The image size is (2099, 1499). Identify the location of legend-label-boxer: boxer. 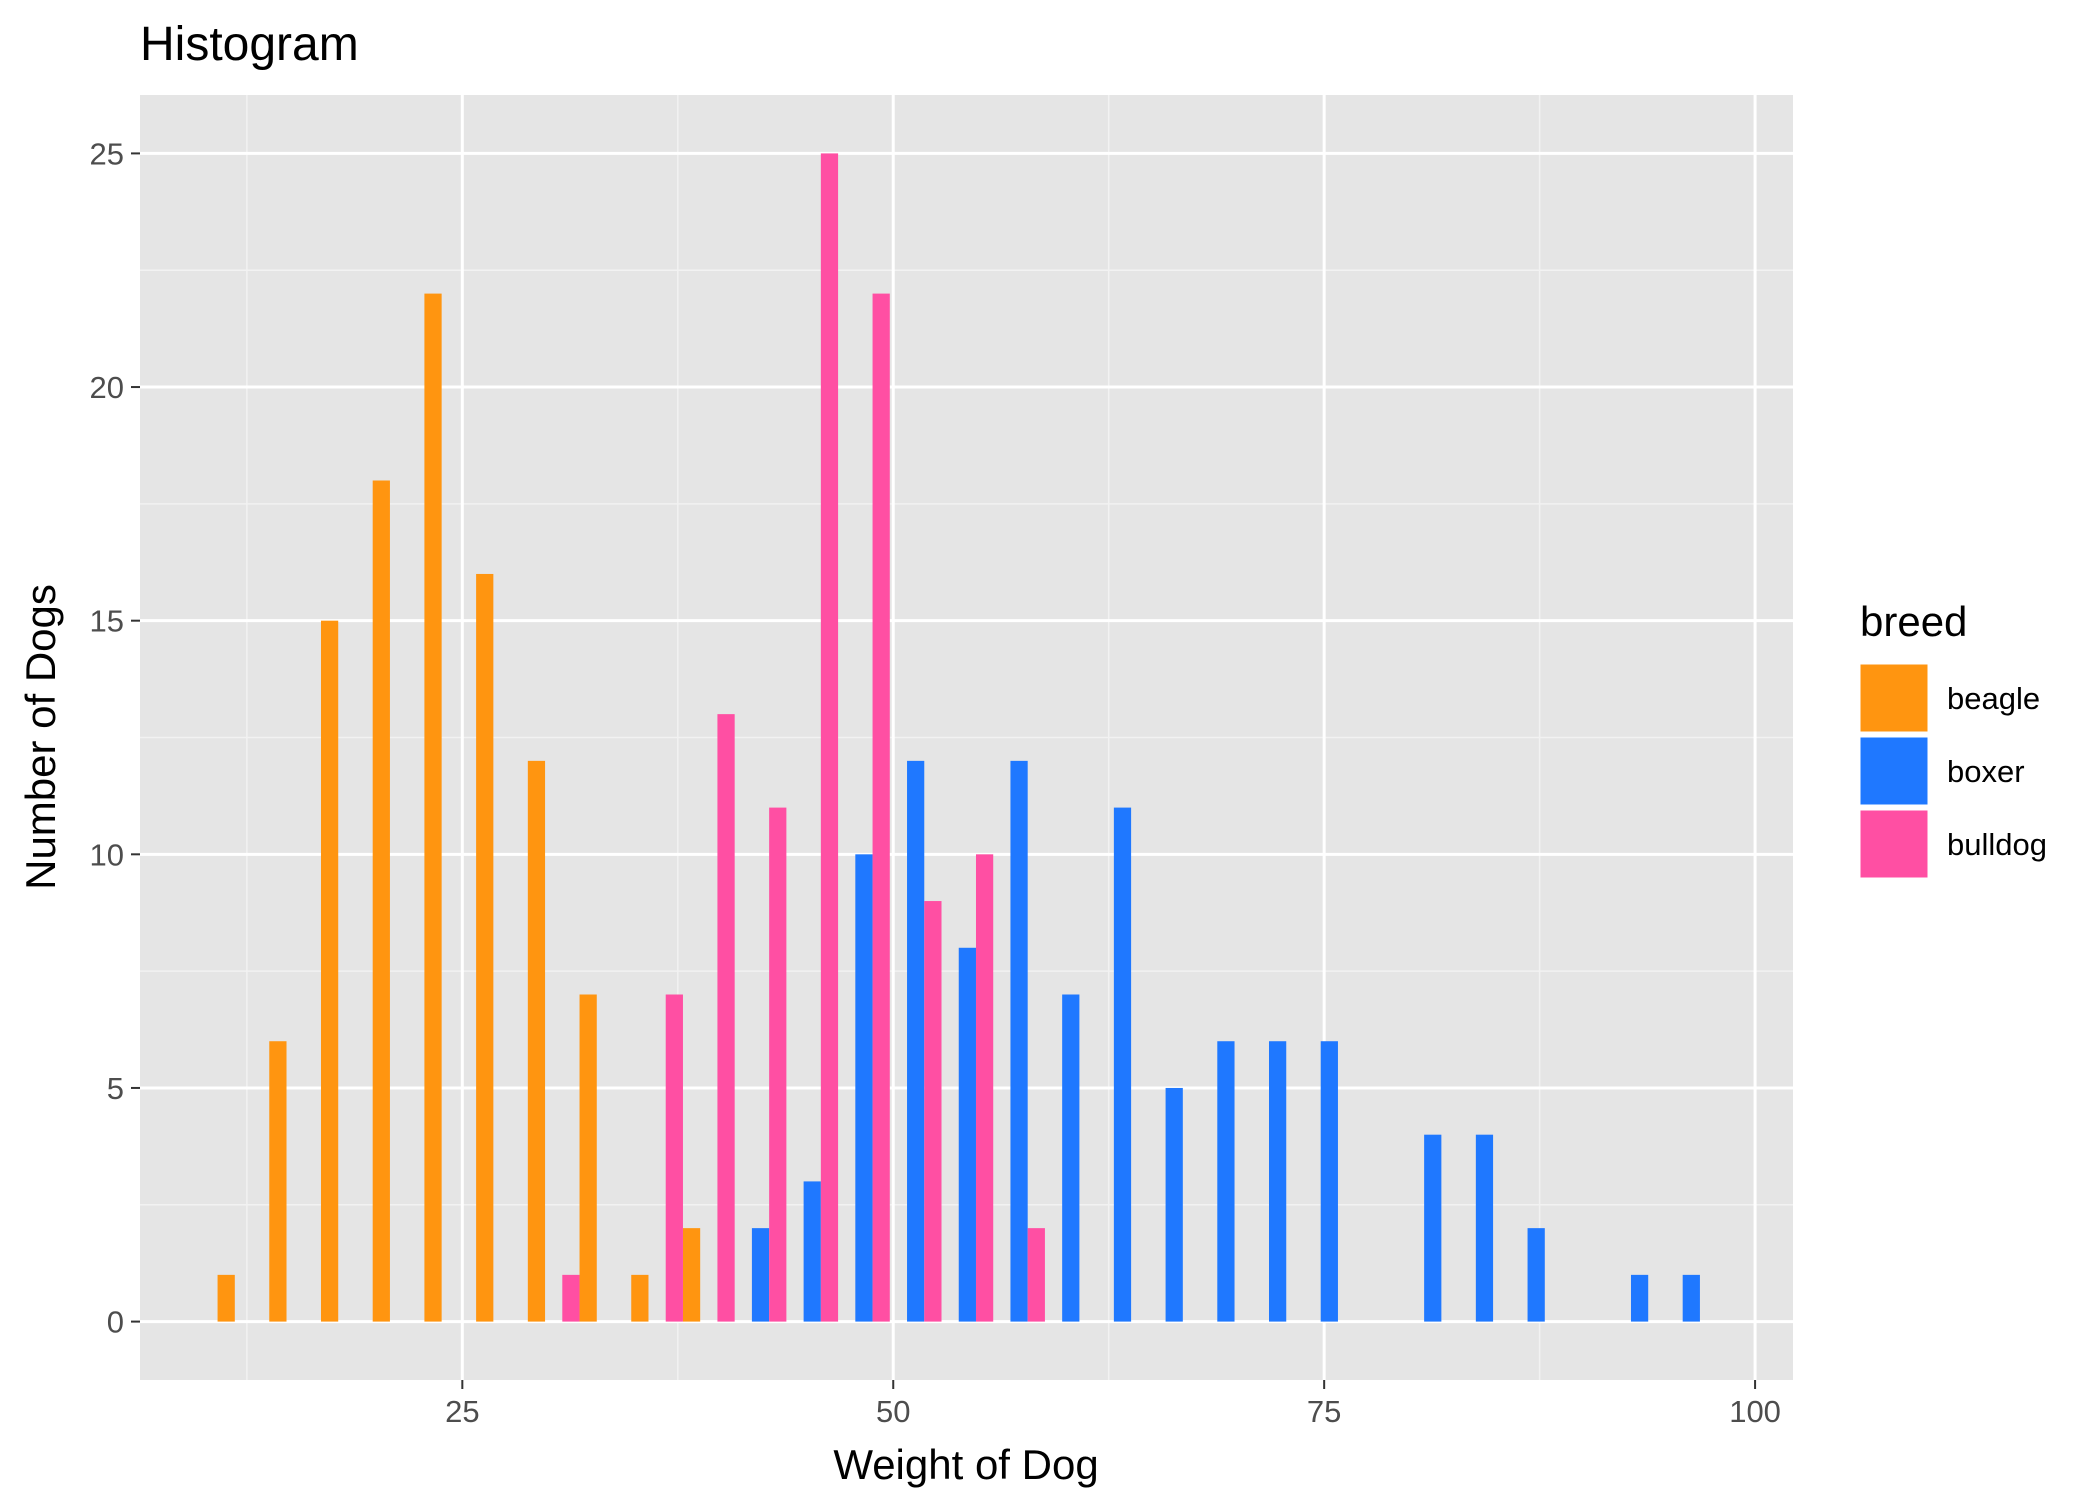
(1986, 771).